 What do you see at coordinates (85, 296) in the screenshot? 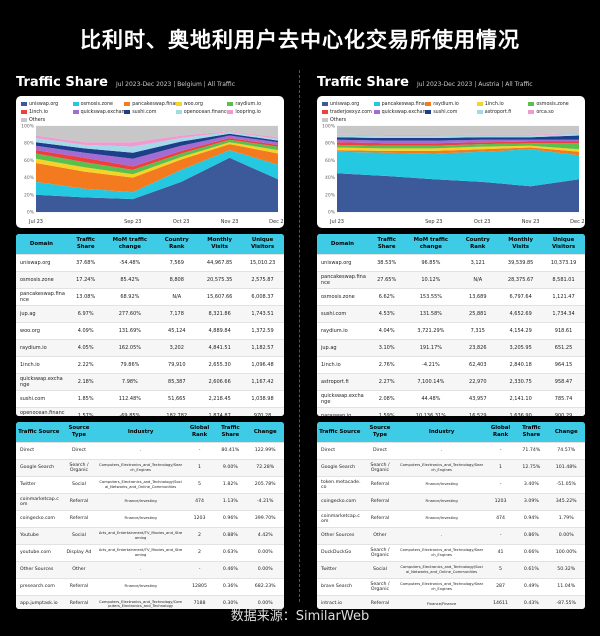
I see `table-cell: 13.08%` at bounding box center [85, 296].